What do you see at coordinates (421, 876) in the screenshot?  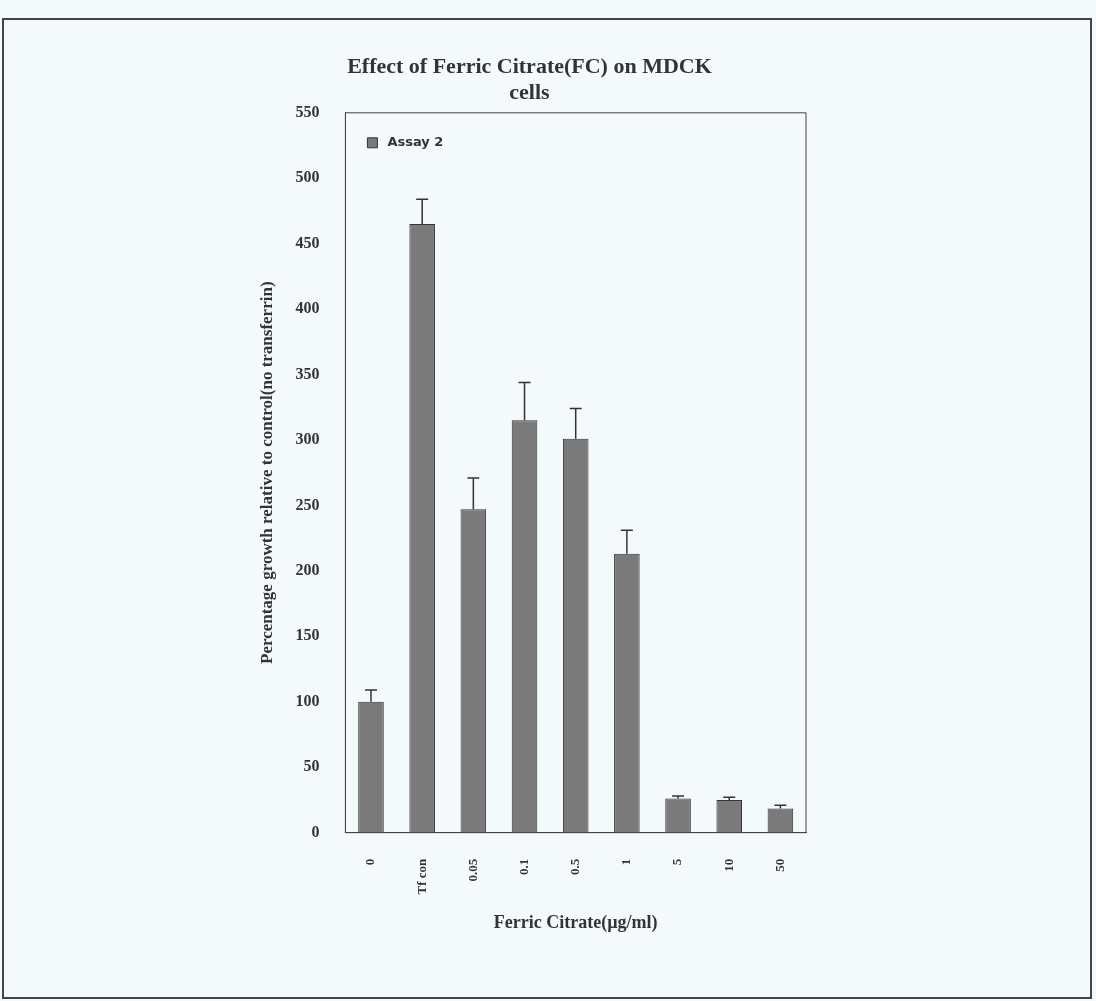 I see `x-tick-label: Tf con` at bounding box center [421, 876].